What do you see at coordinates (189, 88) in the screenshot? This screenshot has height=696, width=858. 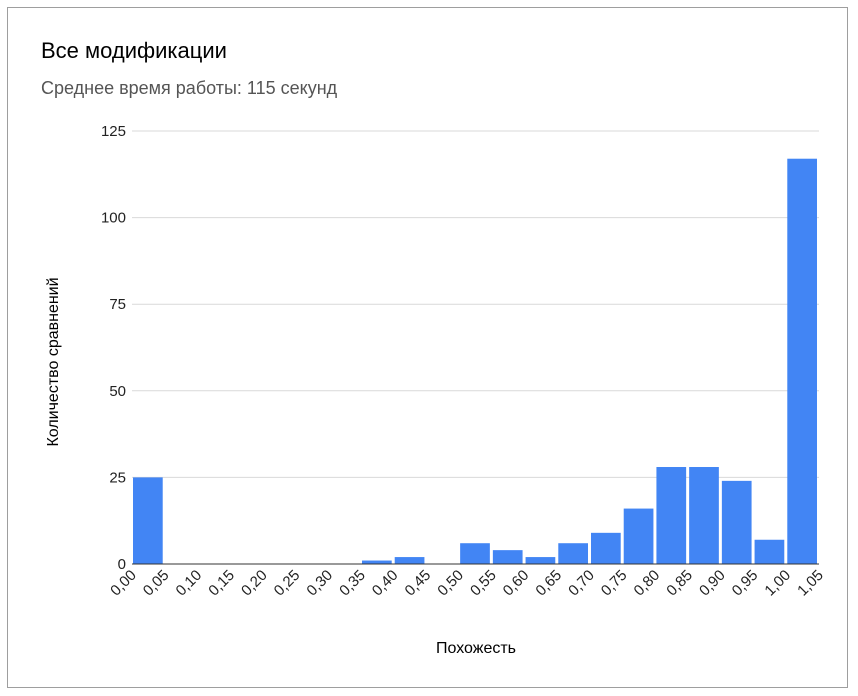 I see `chart-subtitle: Среднее время работы: 115 секунд` at bounding box center [189, 88].